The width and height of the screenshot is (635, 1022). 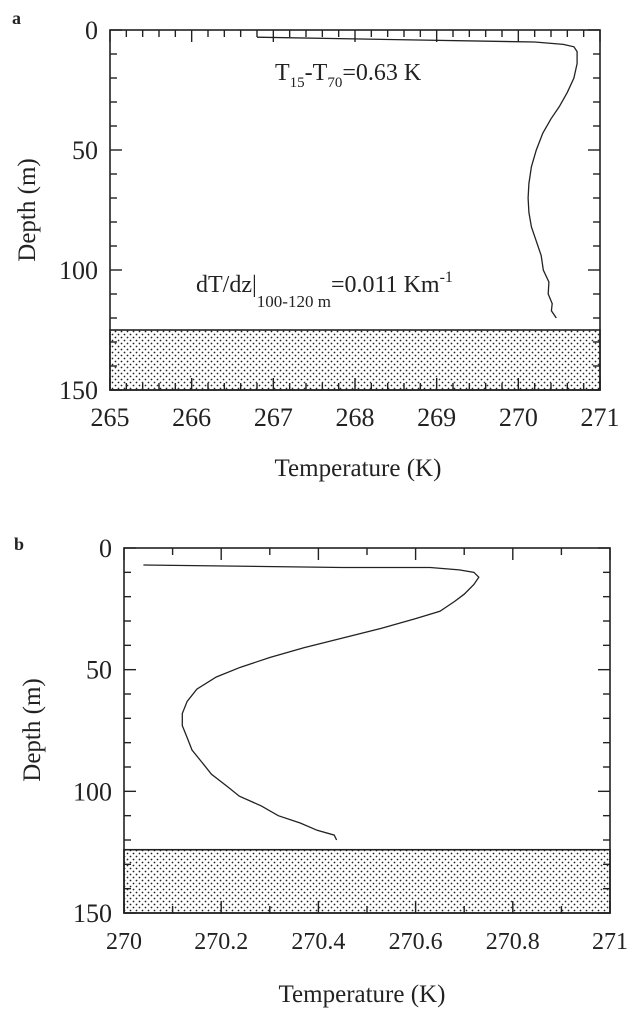 I want to click on panel-a-y-axis-label: Depth (m), so click(x=27, y=209).